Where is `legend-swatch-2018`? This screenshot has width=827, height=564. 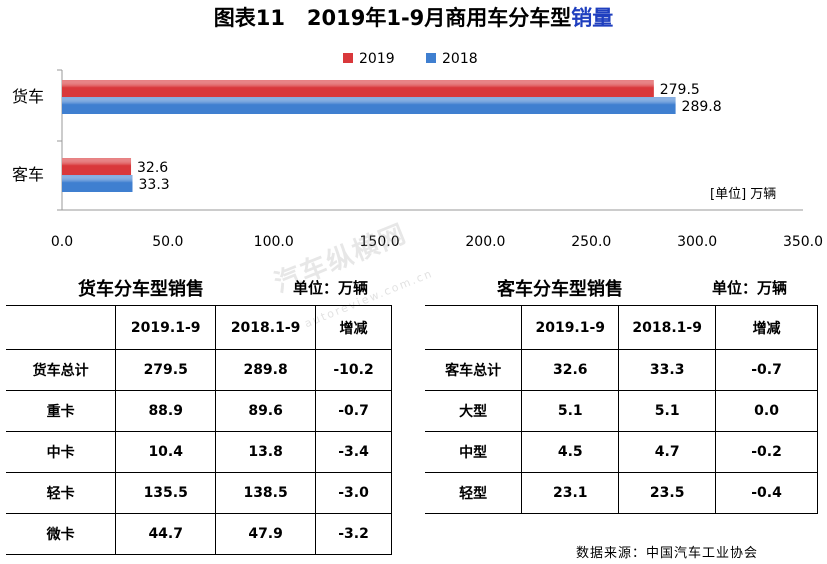 legend-swatch-2018 is located at coordinates (431, 58).